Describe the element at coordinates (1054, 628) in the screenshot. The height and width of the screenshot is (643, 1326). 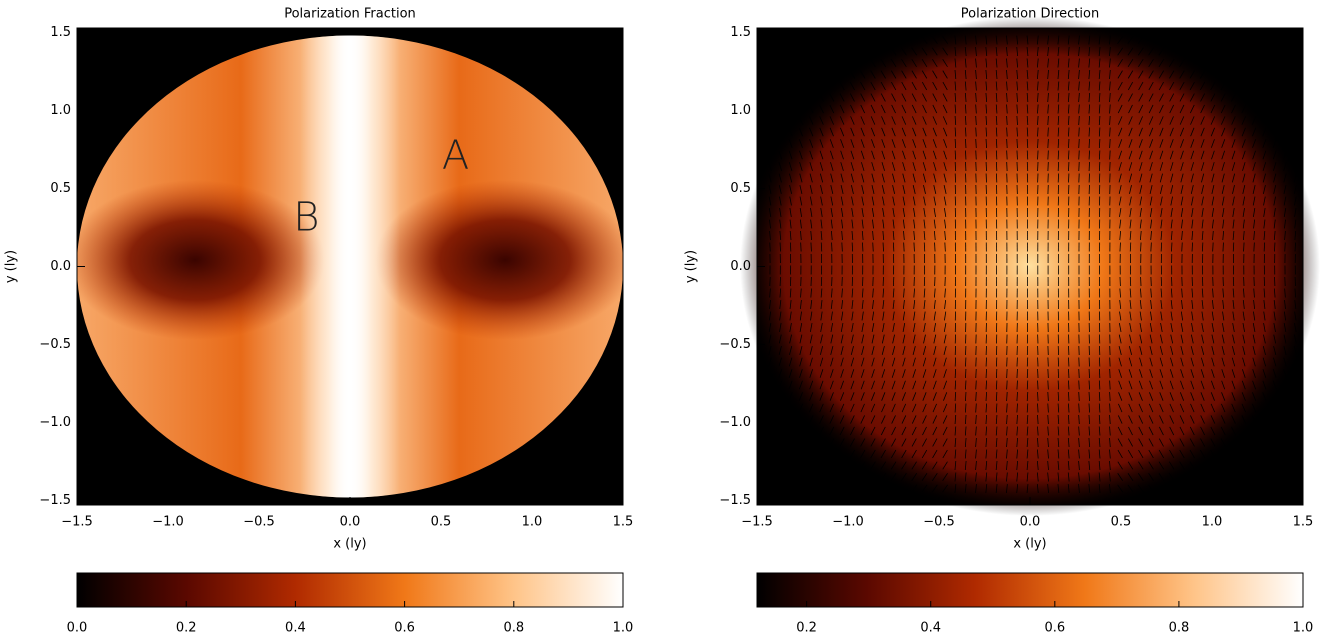
I see `colorbar-tick-label: 0.6` at that location.